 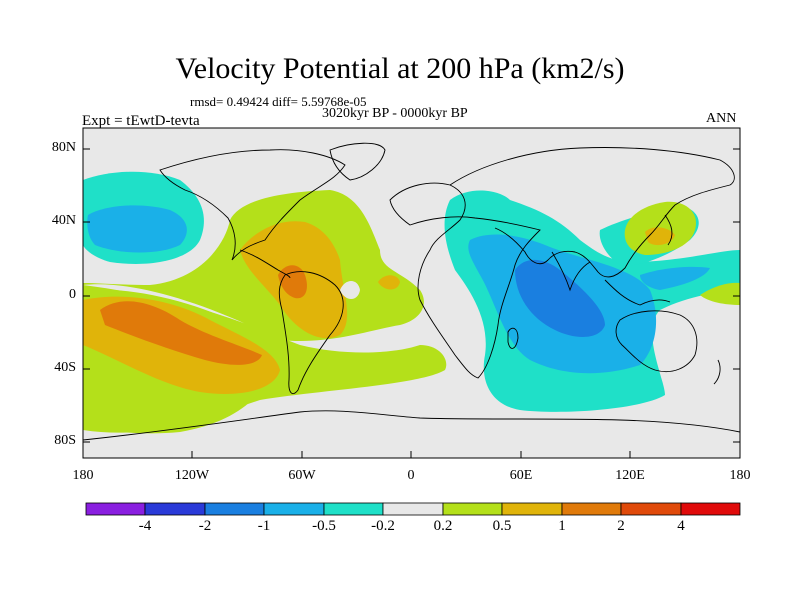 What do you see at coordinates (400, 68) in the screenshot?
I see `plot-title: Velocity Potential at 200 hPa (km2/s)` at bounding box center [400, 68].